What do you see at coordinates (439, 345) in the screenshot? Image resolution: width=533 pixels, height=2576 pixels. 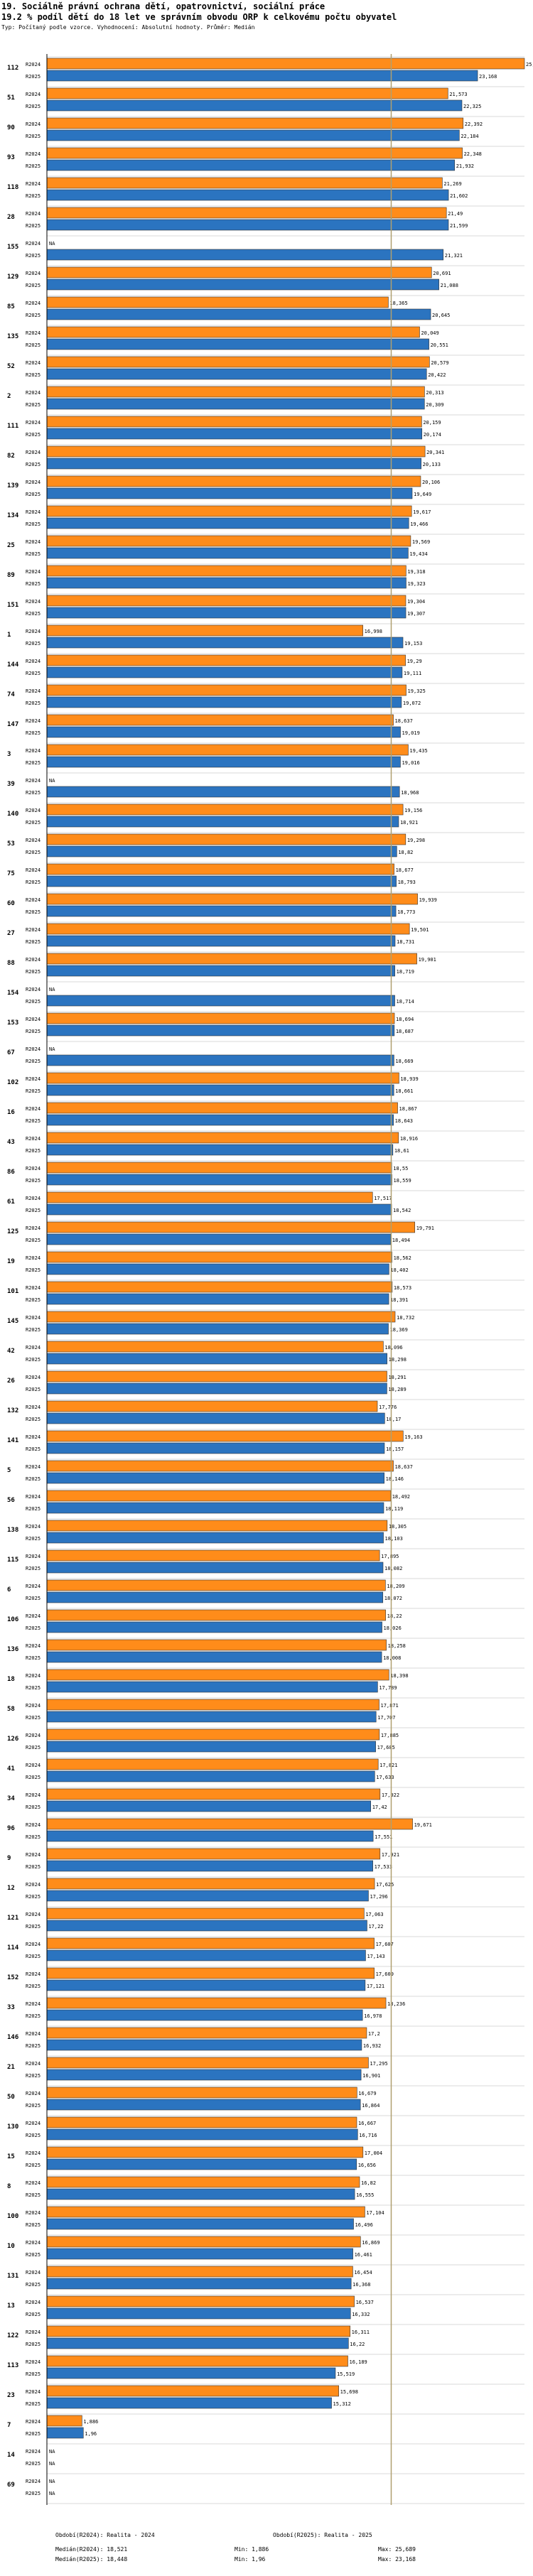 I see `value-label: 20,551` at bounding box center [439, 345].